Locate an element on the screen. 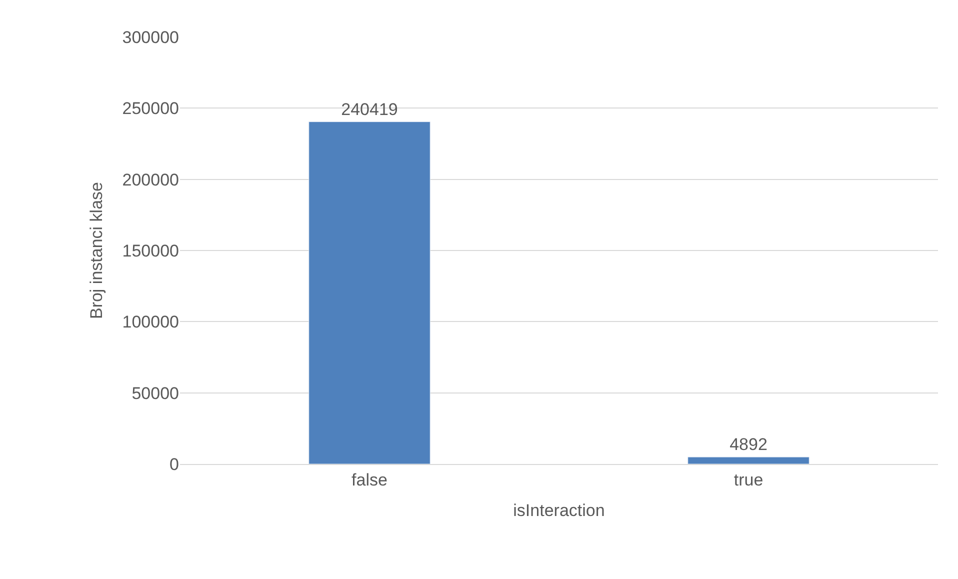  y-tick-label: 50000 is located at coordinates (155, 393).